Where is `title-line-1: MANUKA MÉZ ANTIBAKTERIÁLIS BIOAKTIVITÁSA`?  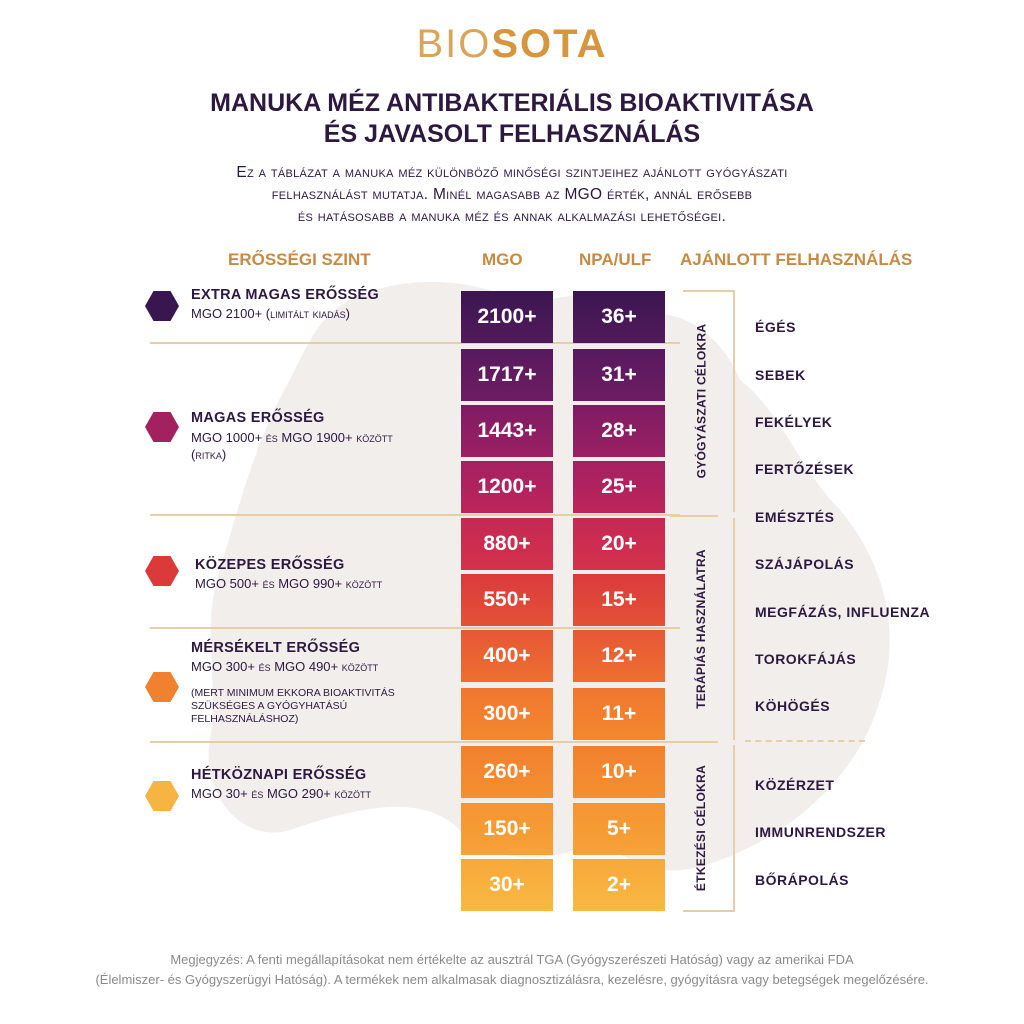
title-line-1: MANUKA MÉZ ANTIBAKTERIÁLIS BIOAKTIVITÁSA is located at coordinates (512, 103).